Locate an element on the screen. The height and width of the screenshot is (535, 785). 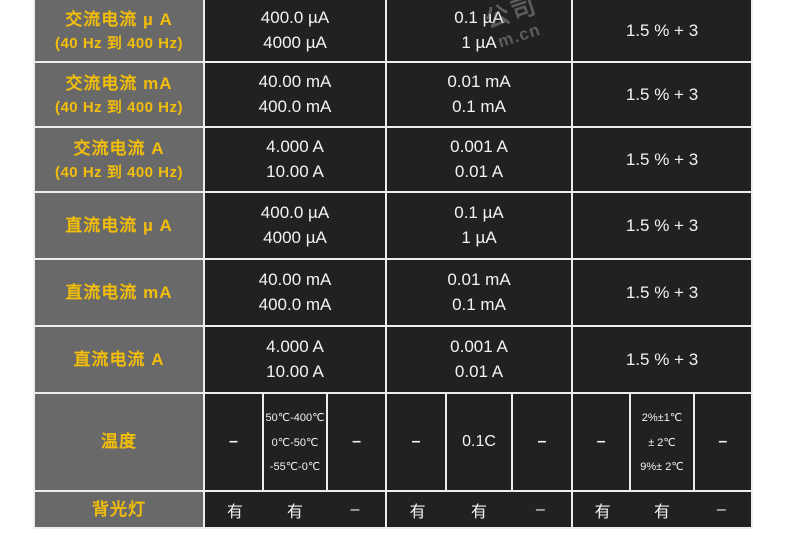
row-label-cell-backlight: 背光灯 is located at coordinates (119, 509).